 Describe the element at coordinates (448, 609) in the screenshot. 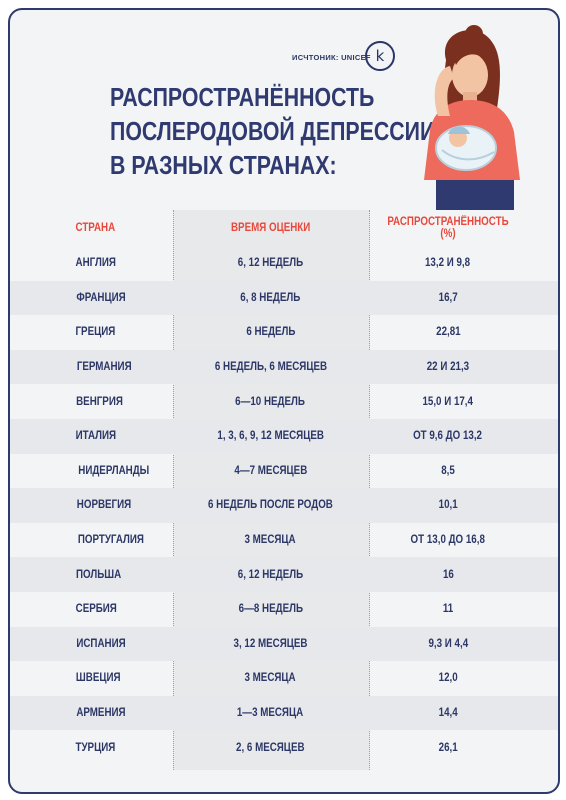

I see `cell-prevalence: 11` at that location.